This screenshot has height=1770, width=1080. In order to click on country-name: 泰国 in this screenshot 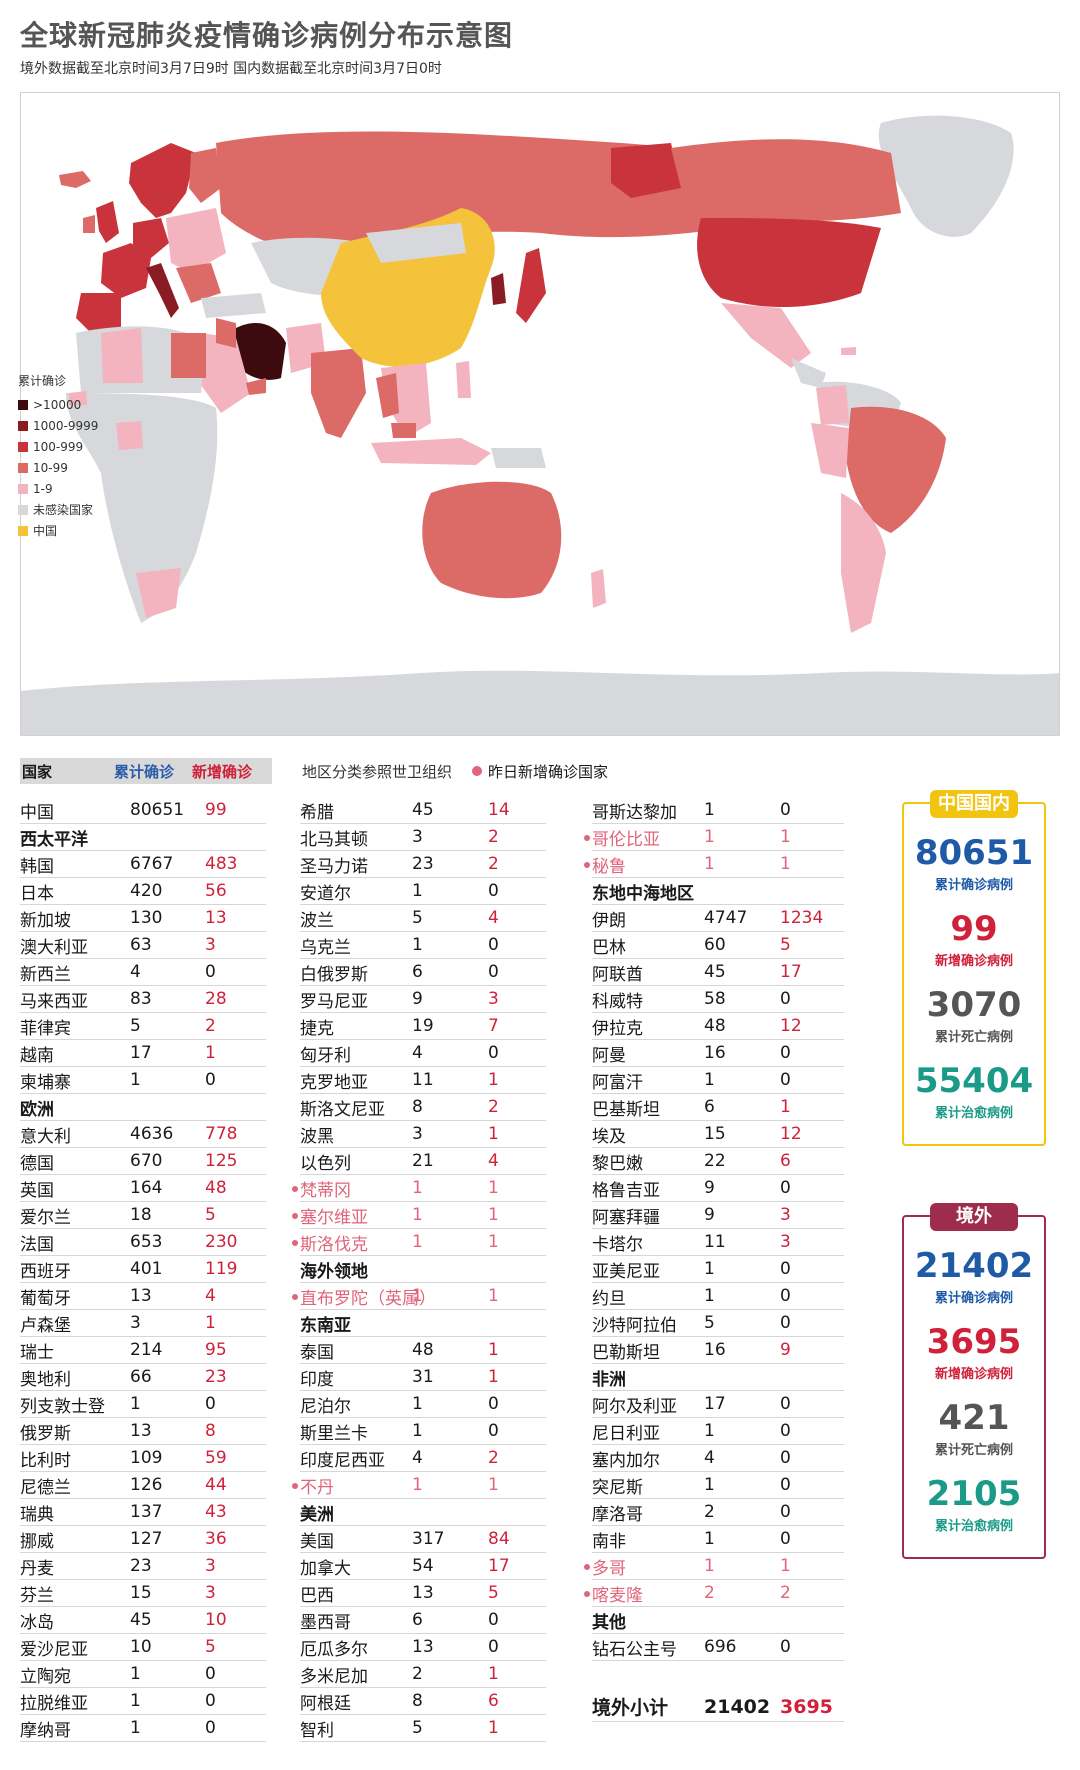, I will do `click(317, 1352)`.